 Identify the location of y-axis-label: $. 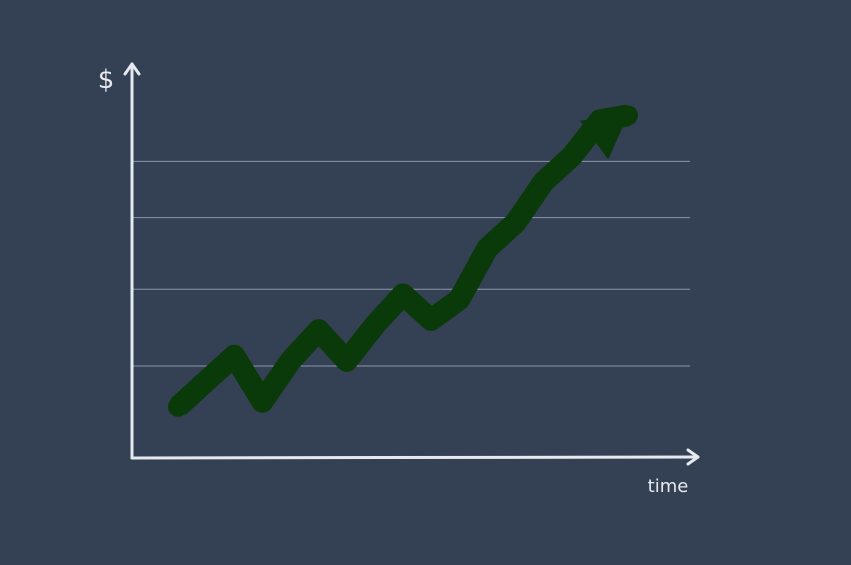
(106, 80).